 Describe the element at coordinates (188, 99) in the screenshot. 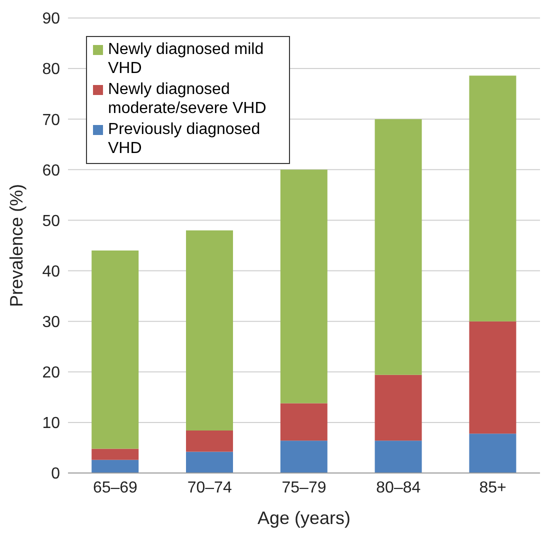

I see `legend-label: Newly diagnosed moderate/severe VHD` at that location.